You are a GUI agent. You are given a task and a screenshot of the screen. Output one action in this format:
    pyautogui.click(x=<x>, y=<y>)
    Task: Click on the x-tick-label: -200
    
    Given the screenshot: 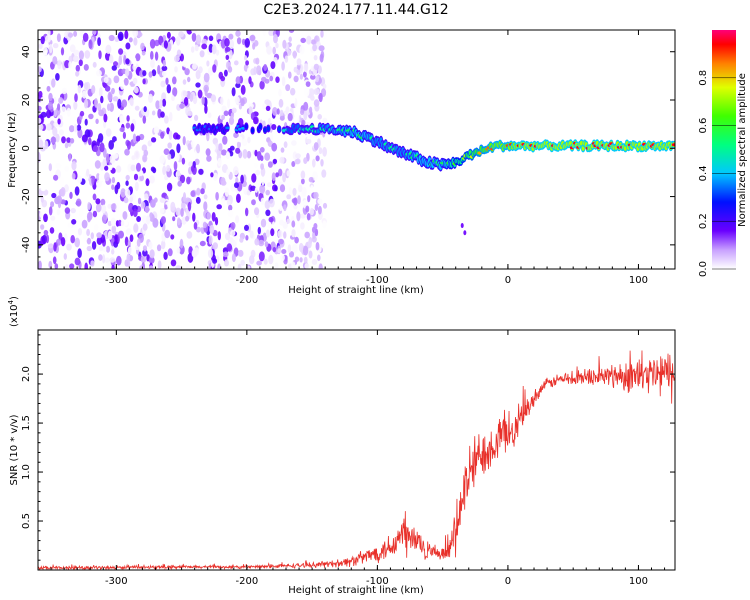 What is the action you would take?
    pyautogui.click(x=247, y=280)
    